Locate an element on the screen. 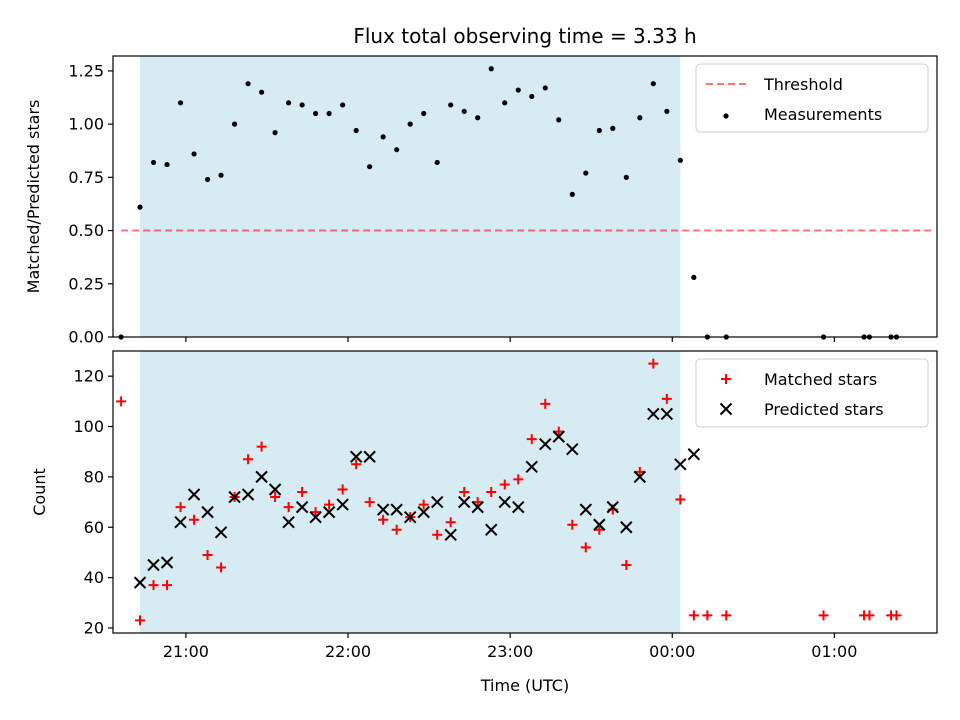 The width and height of the screenshot is (960, 720). legend-label: Matched stars is located at coordinates (820, 379).